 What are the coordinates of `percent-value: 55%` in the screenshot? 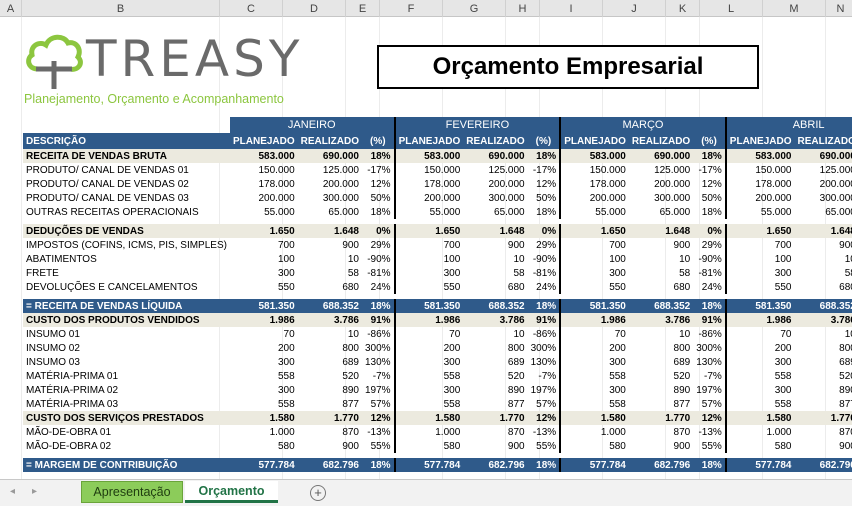 It's located at (546, 446).